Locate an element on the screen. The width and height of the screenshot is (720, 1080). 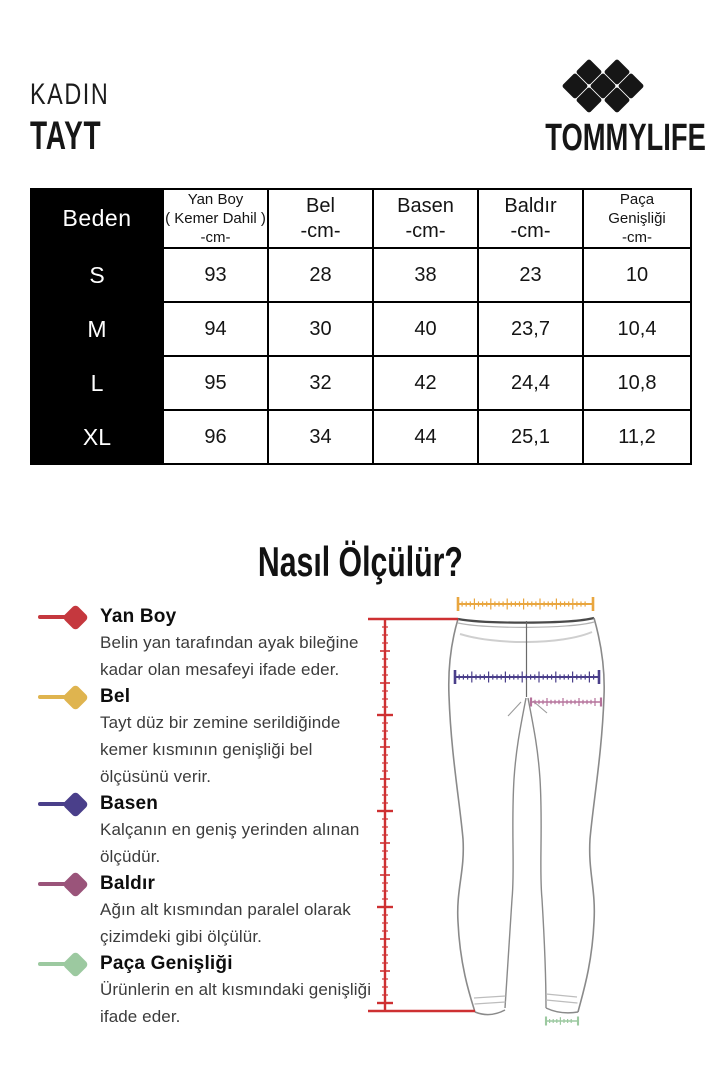
column-header-measure: Paça Genişliği -cm- is located at coordinates (637, 218).